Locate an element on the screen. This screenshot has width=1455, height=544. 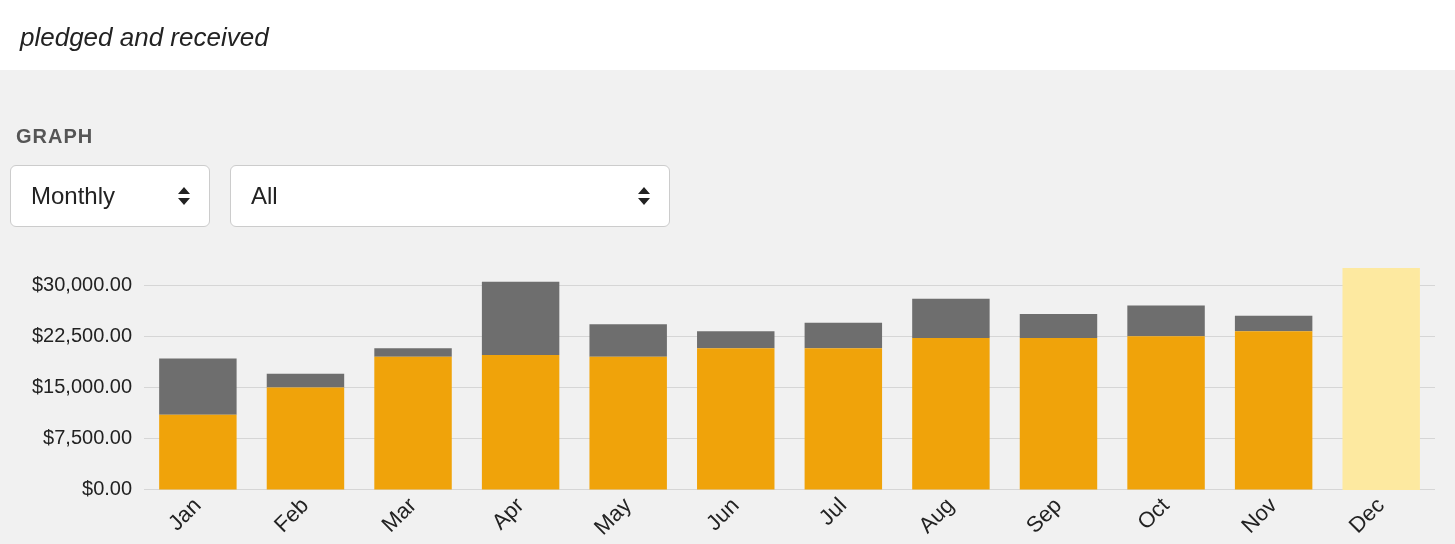
y-tick-label: $15,000.00 is located at coordinates (82, 386).